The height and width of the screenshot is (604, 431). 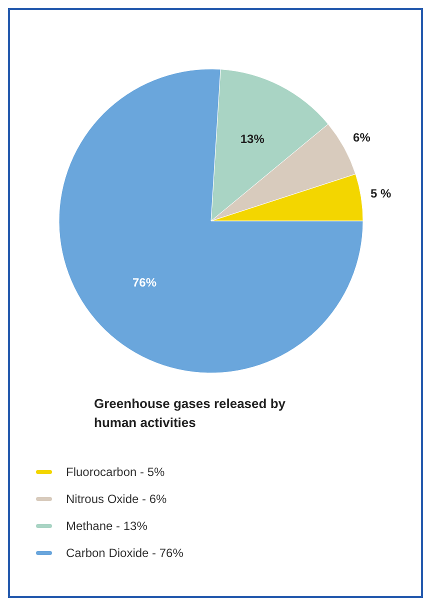 What do you see at coordinates (144, 283) in the screenshot?
I see `data-label: 76%` at bounding box center [144, 283].